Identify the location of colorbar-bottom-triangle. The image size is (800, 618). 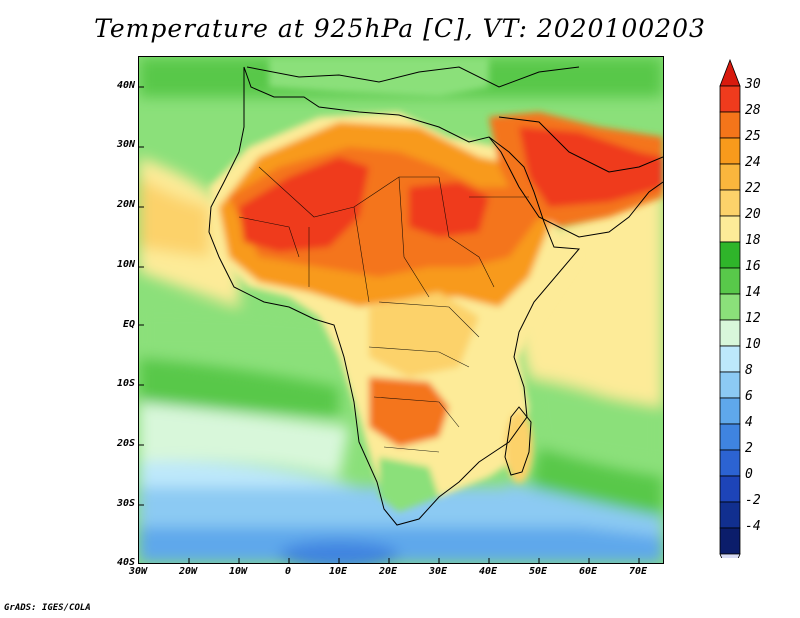
(730, 555).